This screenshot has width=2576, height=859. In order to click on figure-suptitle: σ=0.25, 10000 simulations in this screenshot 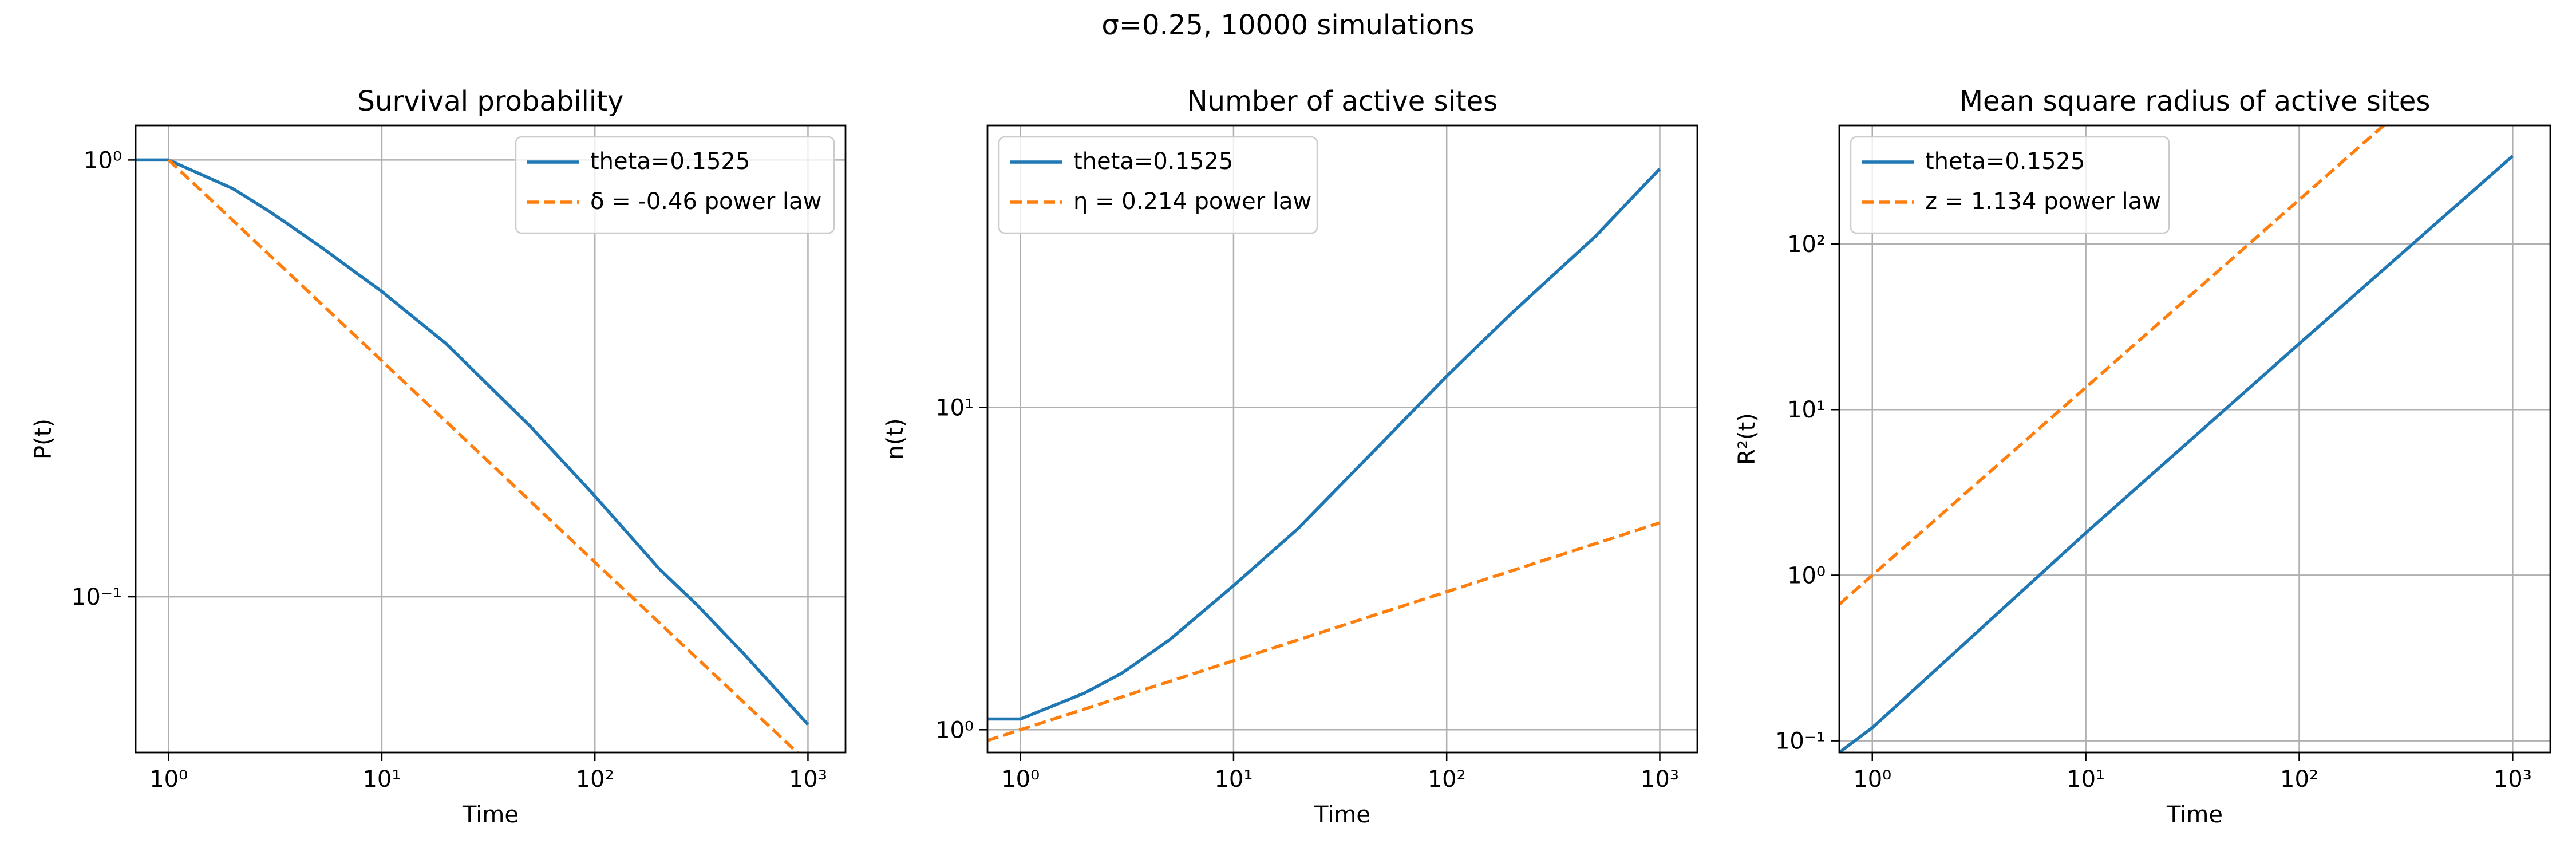, I will do `click(1288, 25)`.